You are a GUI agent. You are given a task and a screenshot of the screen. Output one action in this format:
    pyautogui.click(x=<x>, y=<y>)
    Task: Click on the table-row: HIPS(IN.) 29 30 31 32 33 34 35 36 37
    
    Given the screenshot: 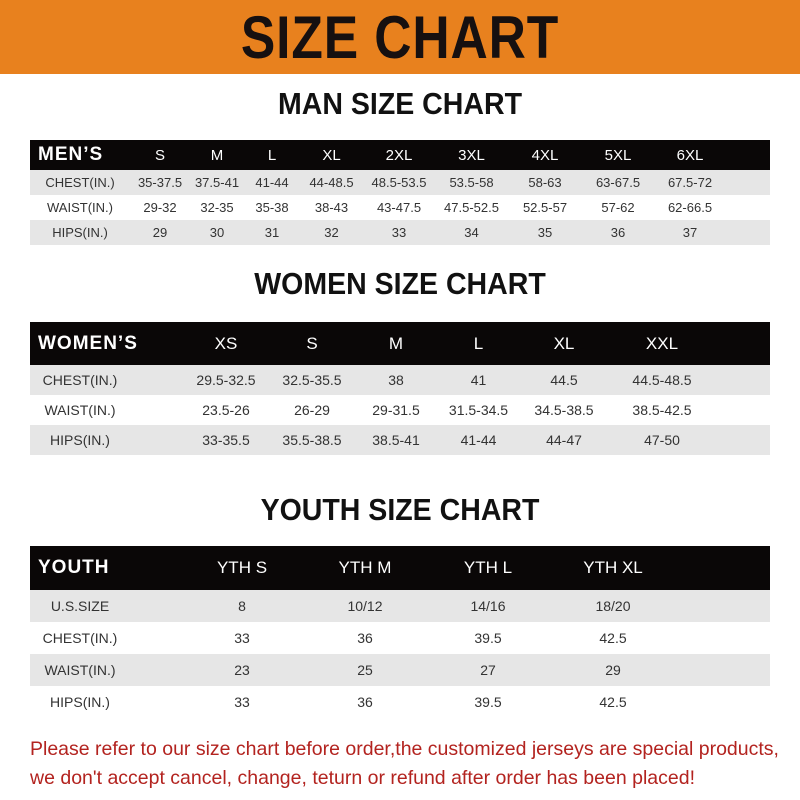 What is the action you would take?
    pyautogui.click(x=400, y=232)
    